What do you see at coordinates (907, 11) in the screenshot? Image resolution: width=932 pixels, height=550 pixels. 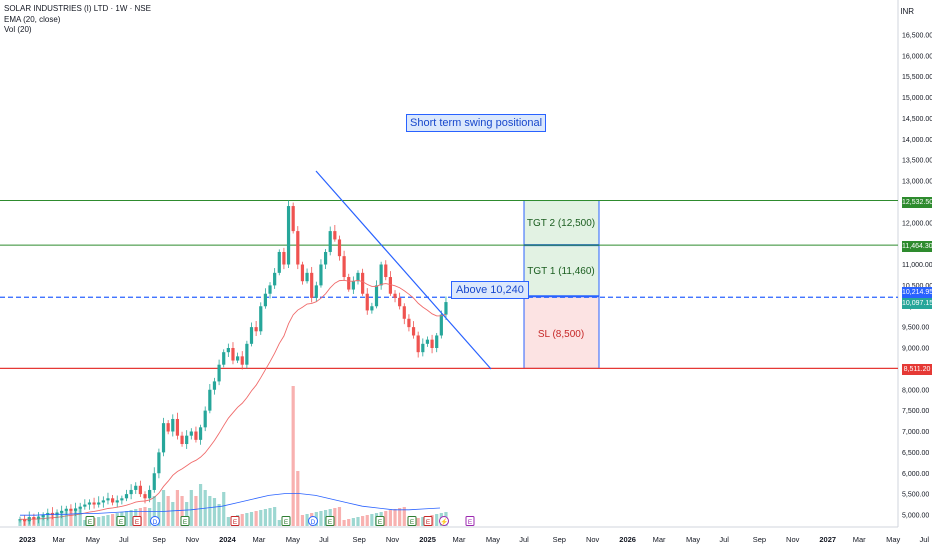 I see `currency-label: INR` at bounding box center [907, 11].